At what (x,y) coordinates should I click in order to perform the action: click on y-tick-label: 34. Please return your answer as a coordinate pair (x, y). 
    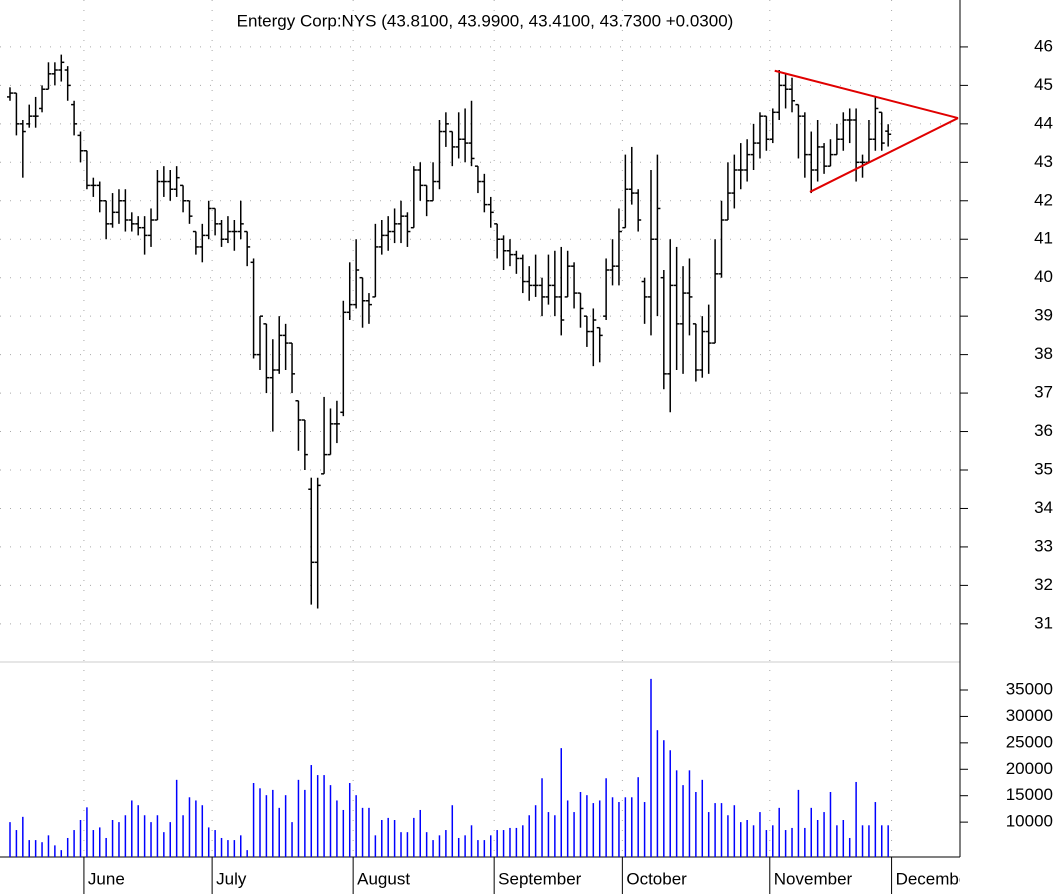
    Looking at the image, I should click on (1043, 507).